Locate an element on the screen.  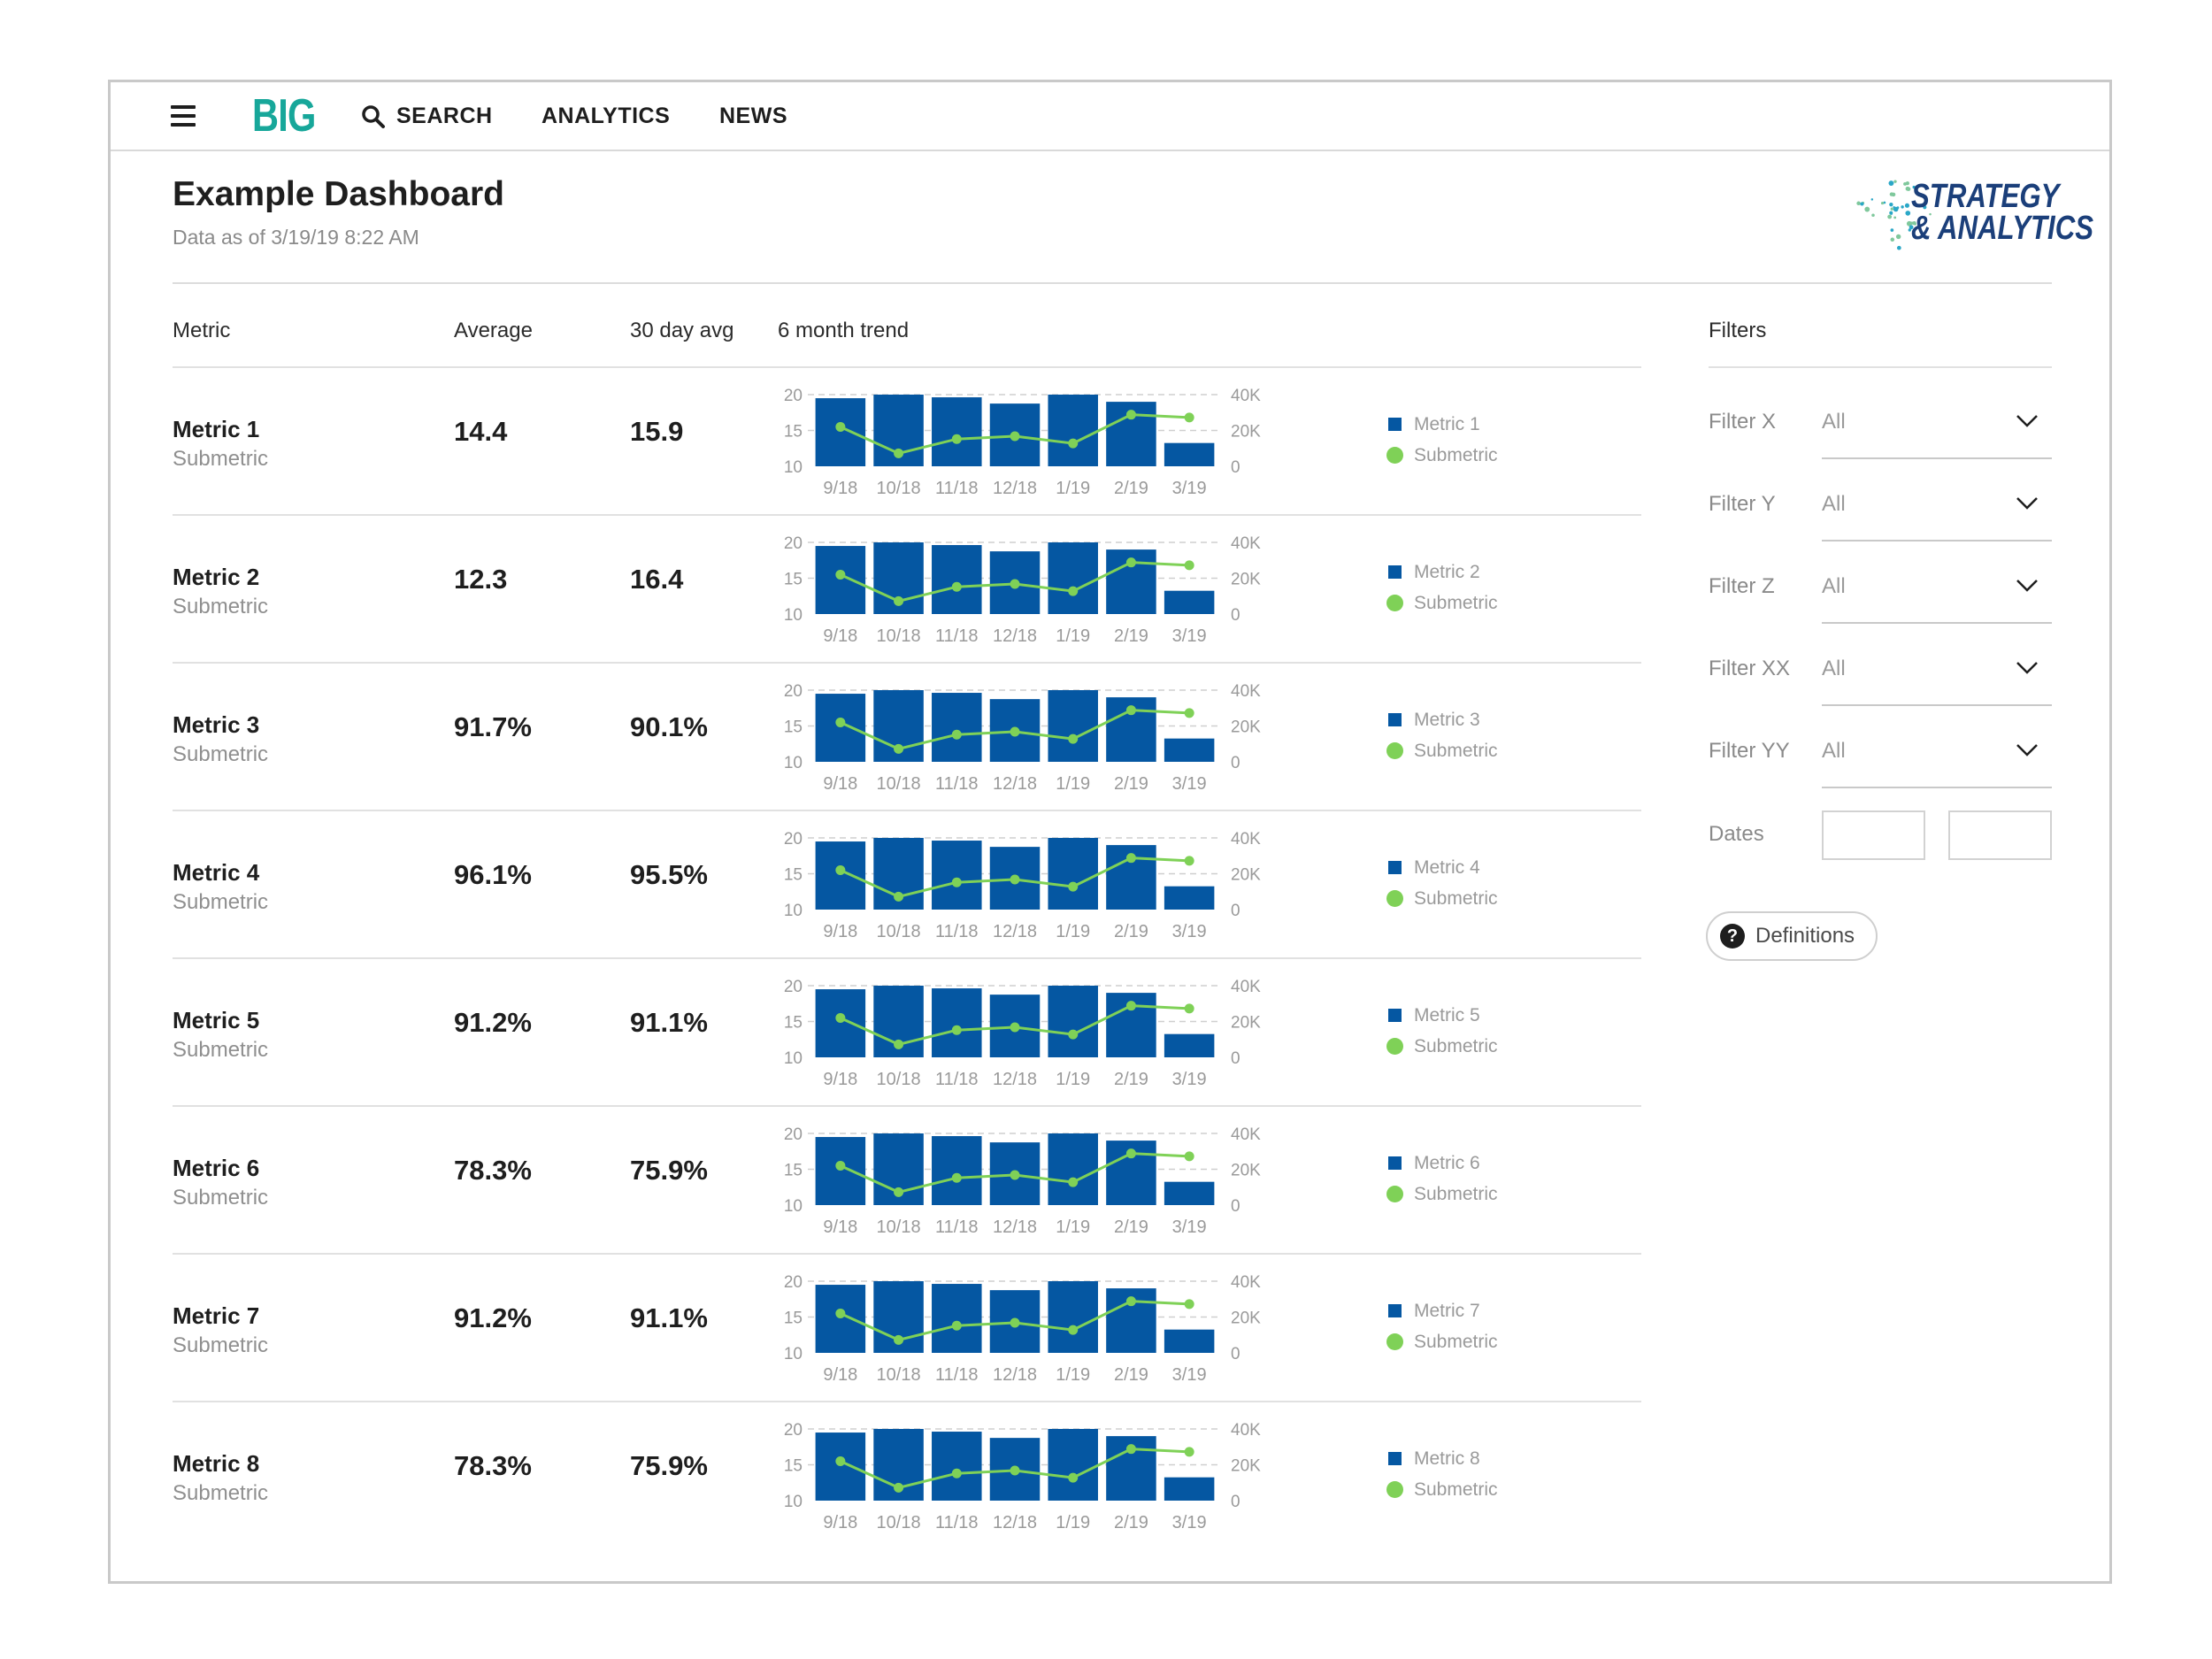
filters-divider is located at coordinates (1881, 367).